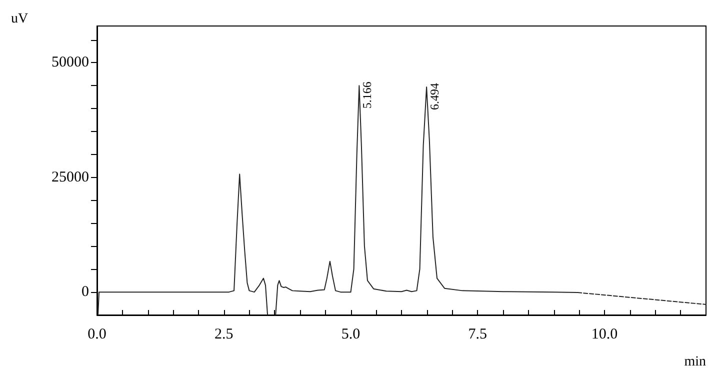  What do you see at coordinates (604, 334) in the screenshot?
I see `x-tick-label: 10.0` at bounding box center [604, 334].